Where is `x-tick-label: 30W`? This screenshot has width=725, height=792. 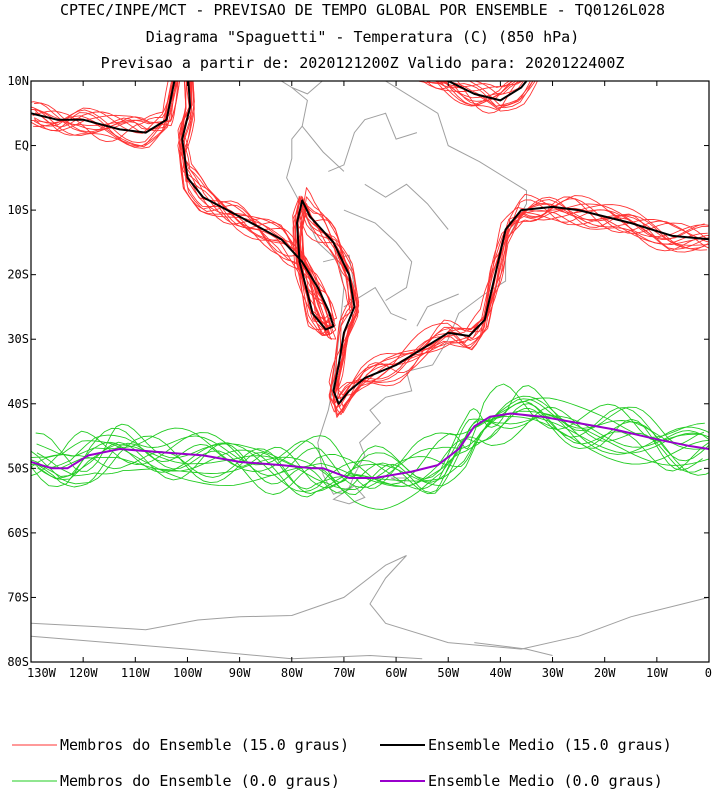
x-tick-label: 30W is located at coordinates (553, 673).